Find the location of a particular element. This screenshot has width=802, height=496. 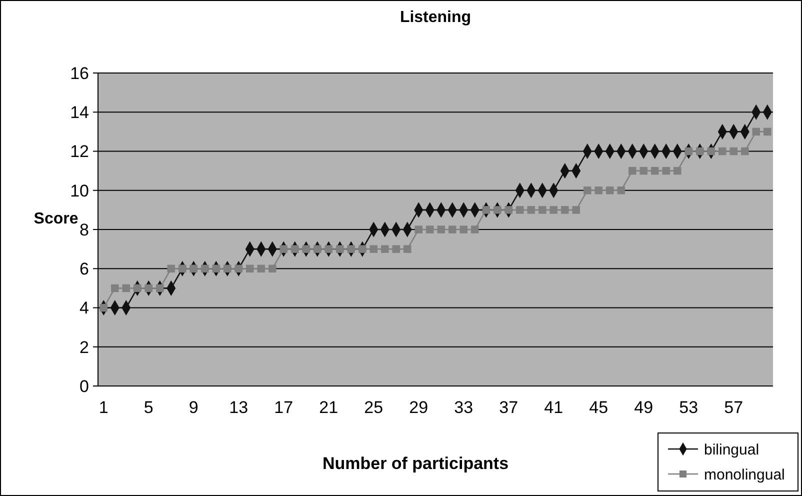

x-tick-label: 21 is located at coordinates (328, 407).